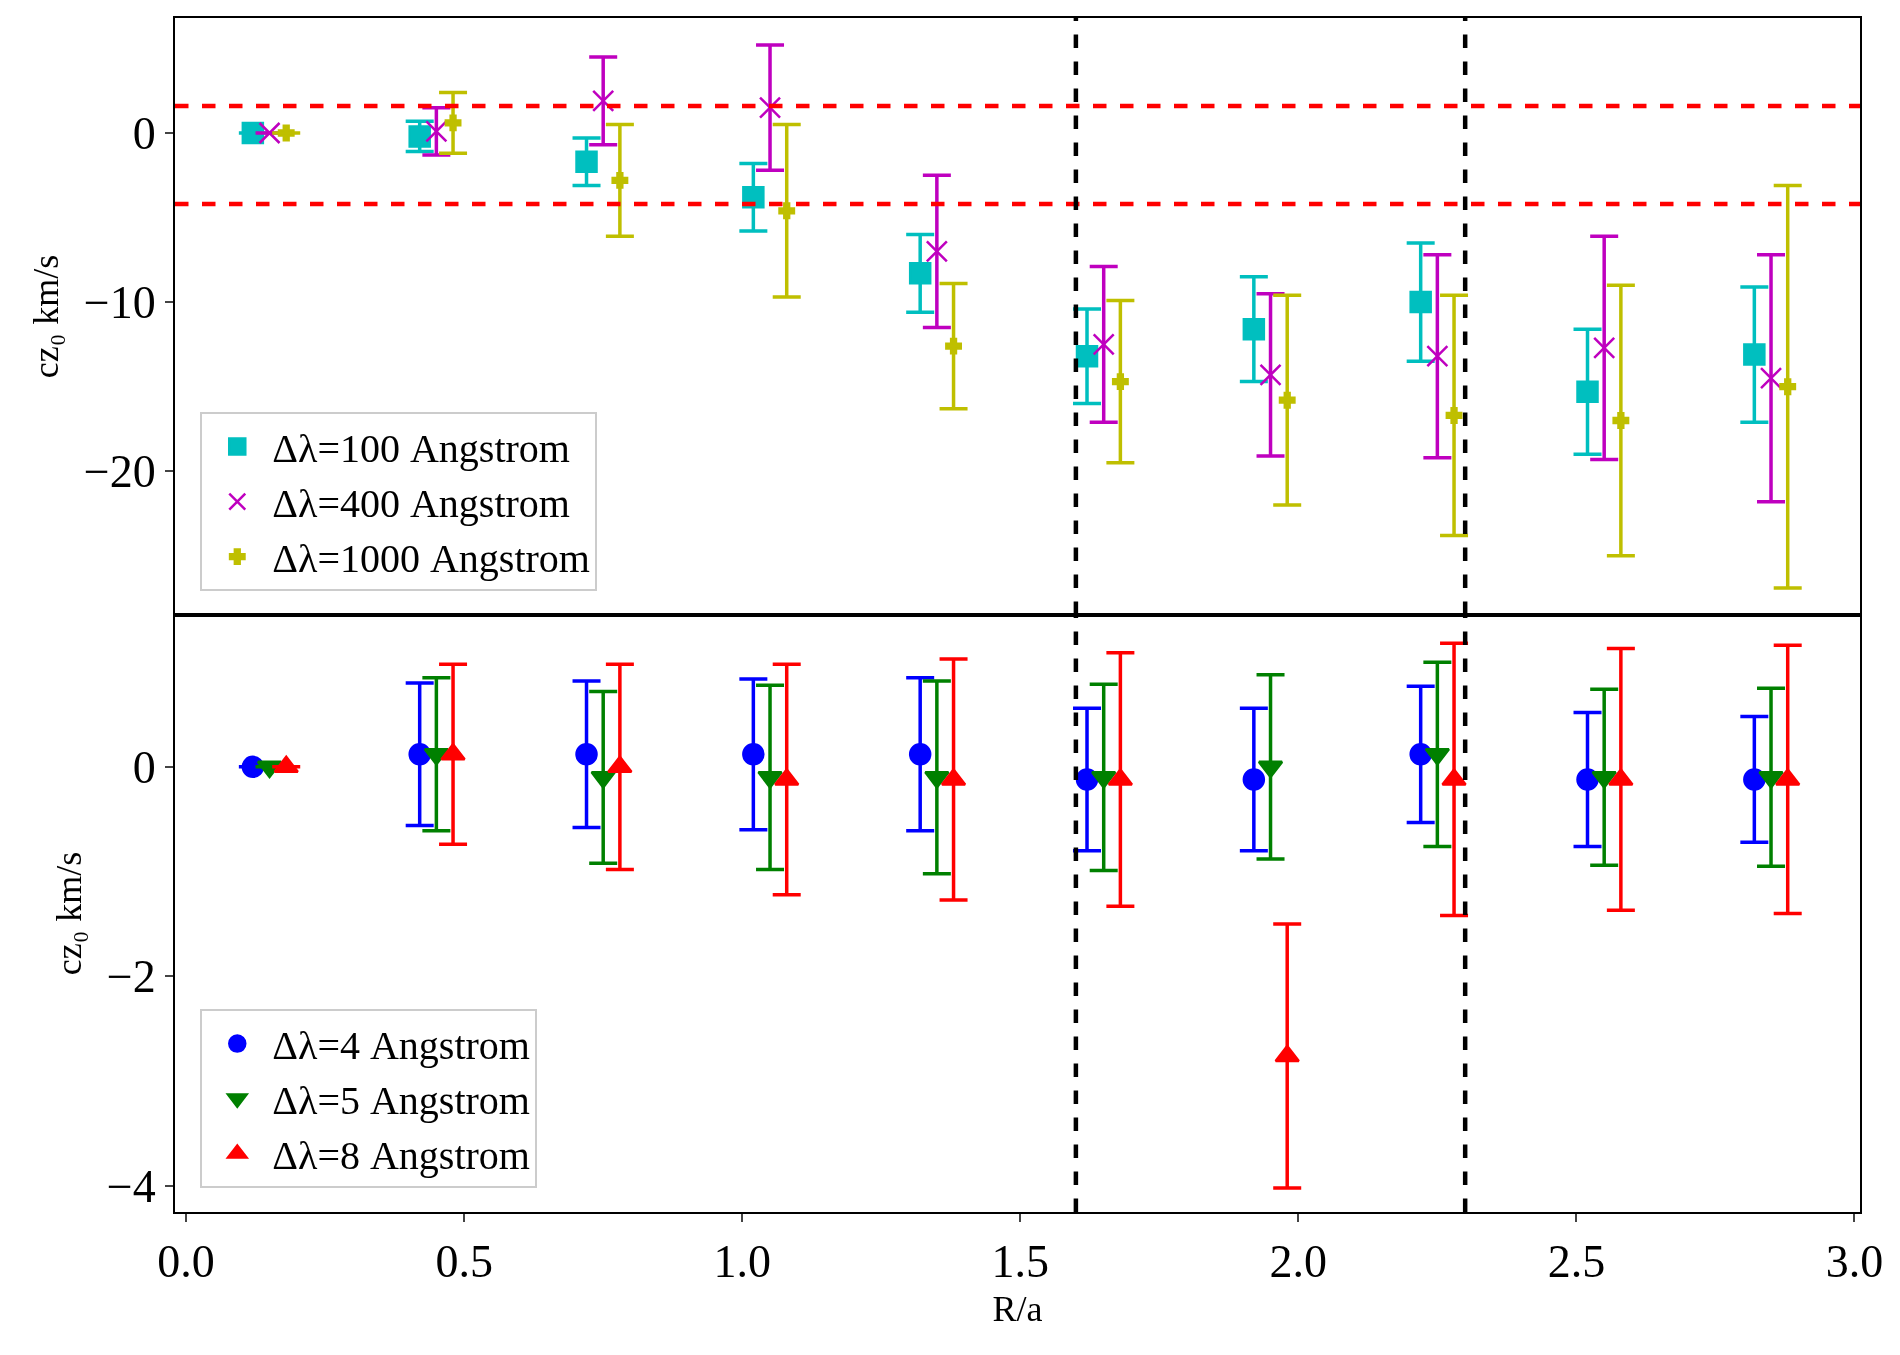  What do you see at coordinates (1854, 1262) in the screenshot?
I see `x-tick-label: 3.0` at bounding box center [1854, 1262].